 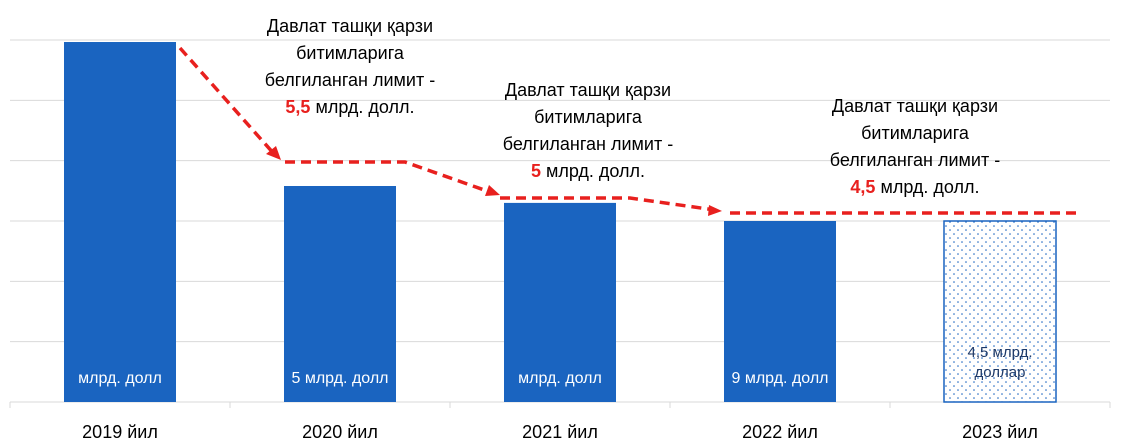 I want to click on x-tick-label: 2023 йил, so click(x=1000, y=431).